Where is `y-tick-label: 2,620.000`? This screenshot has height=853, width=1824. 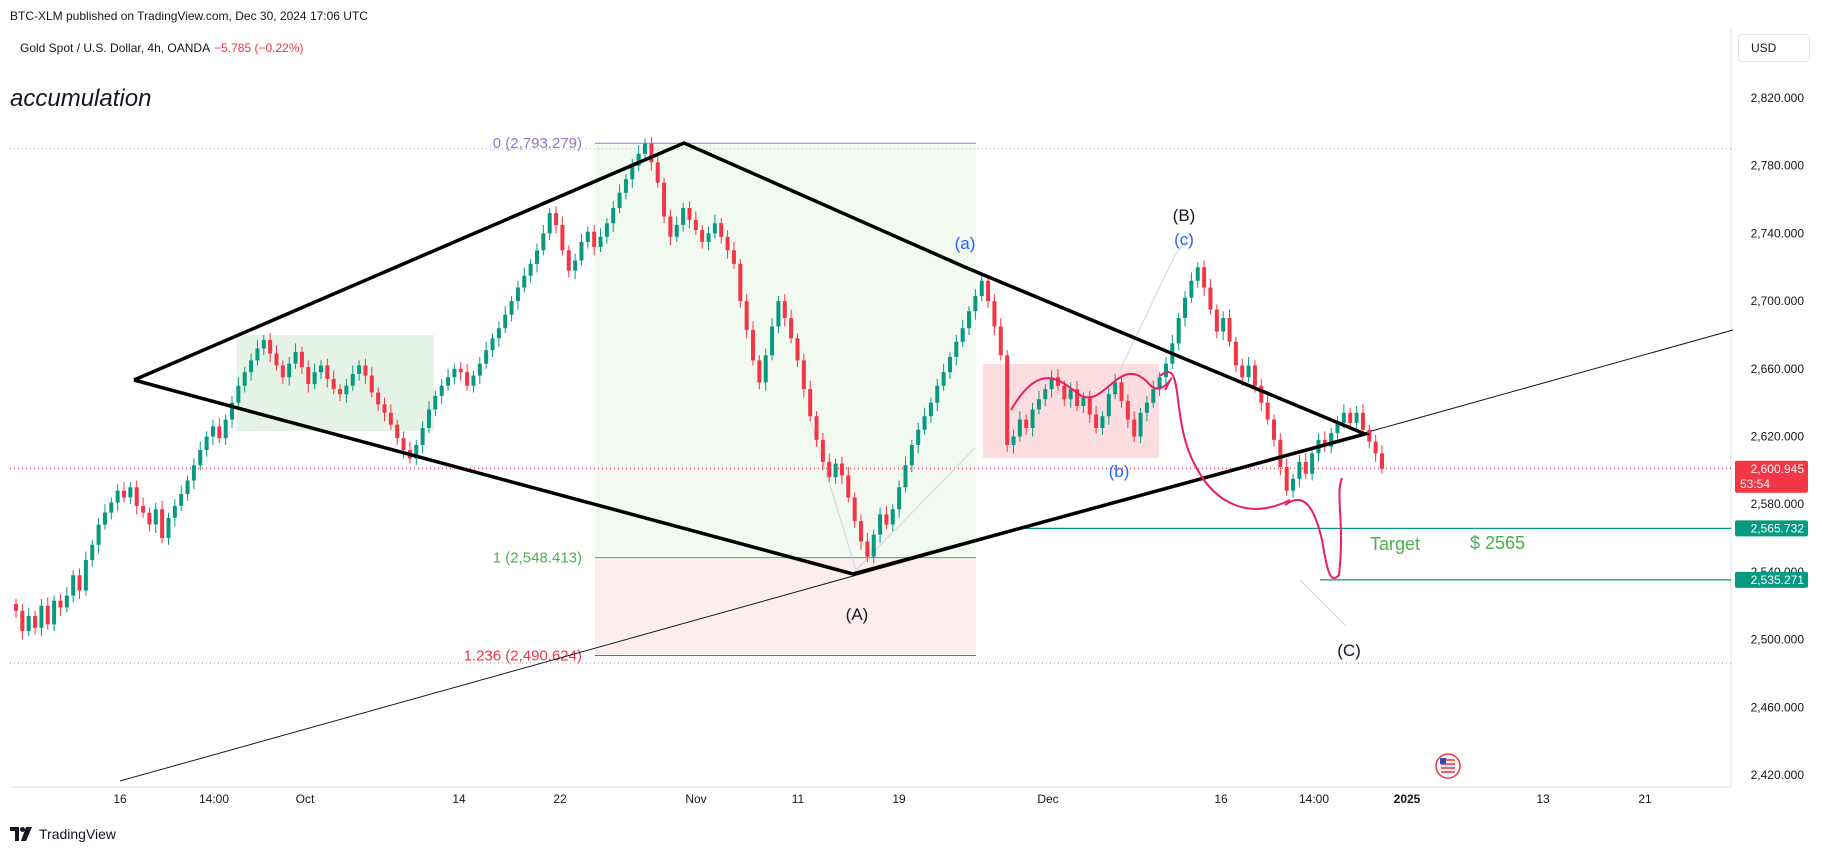 y-tick-label: 2,620.000 is located at coordinates (1778, 437).